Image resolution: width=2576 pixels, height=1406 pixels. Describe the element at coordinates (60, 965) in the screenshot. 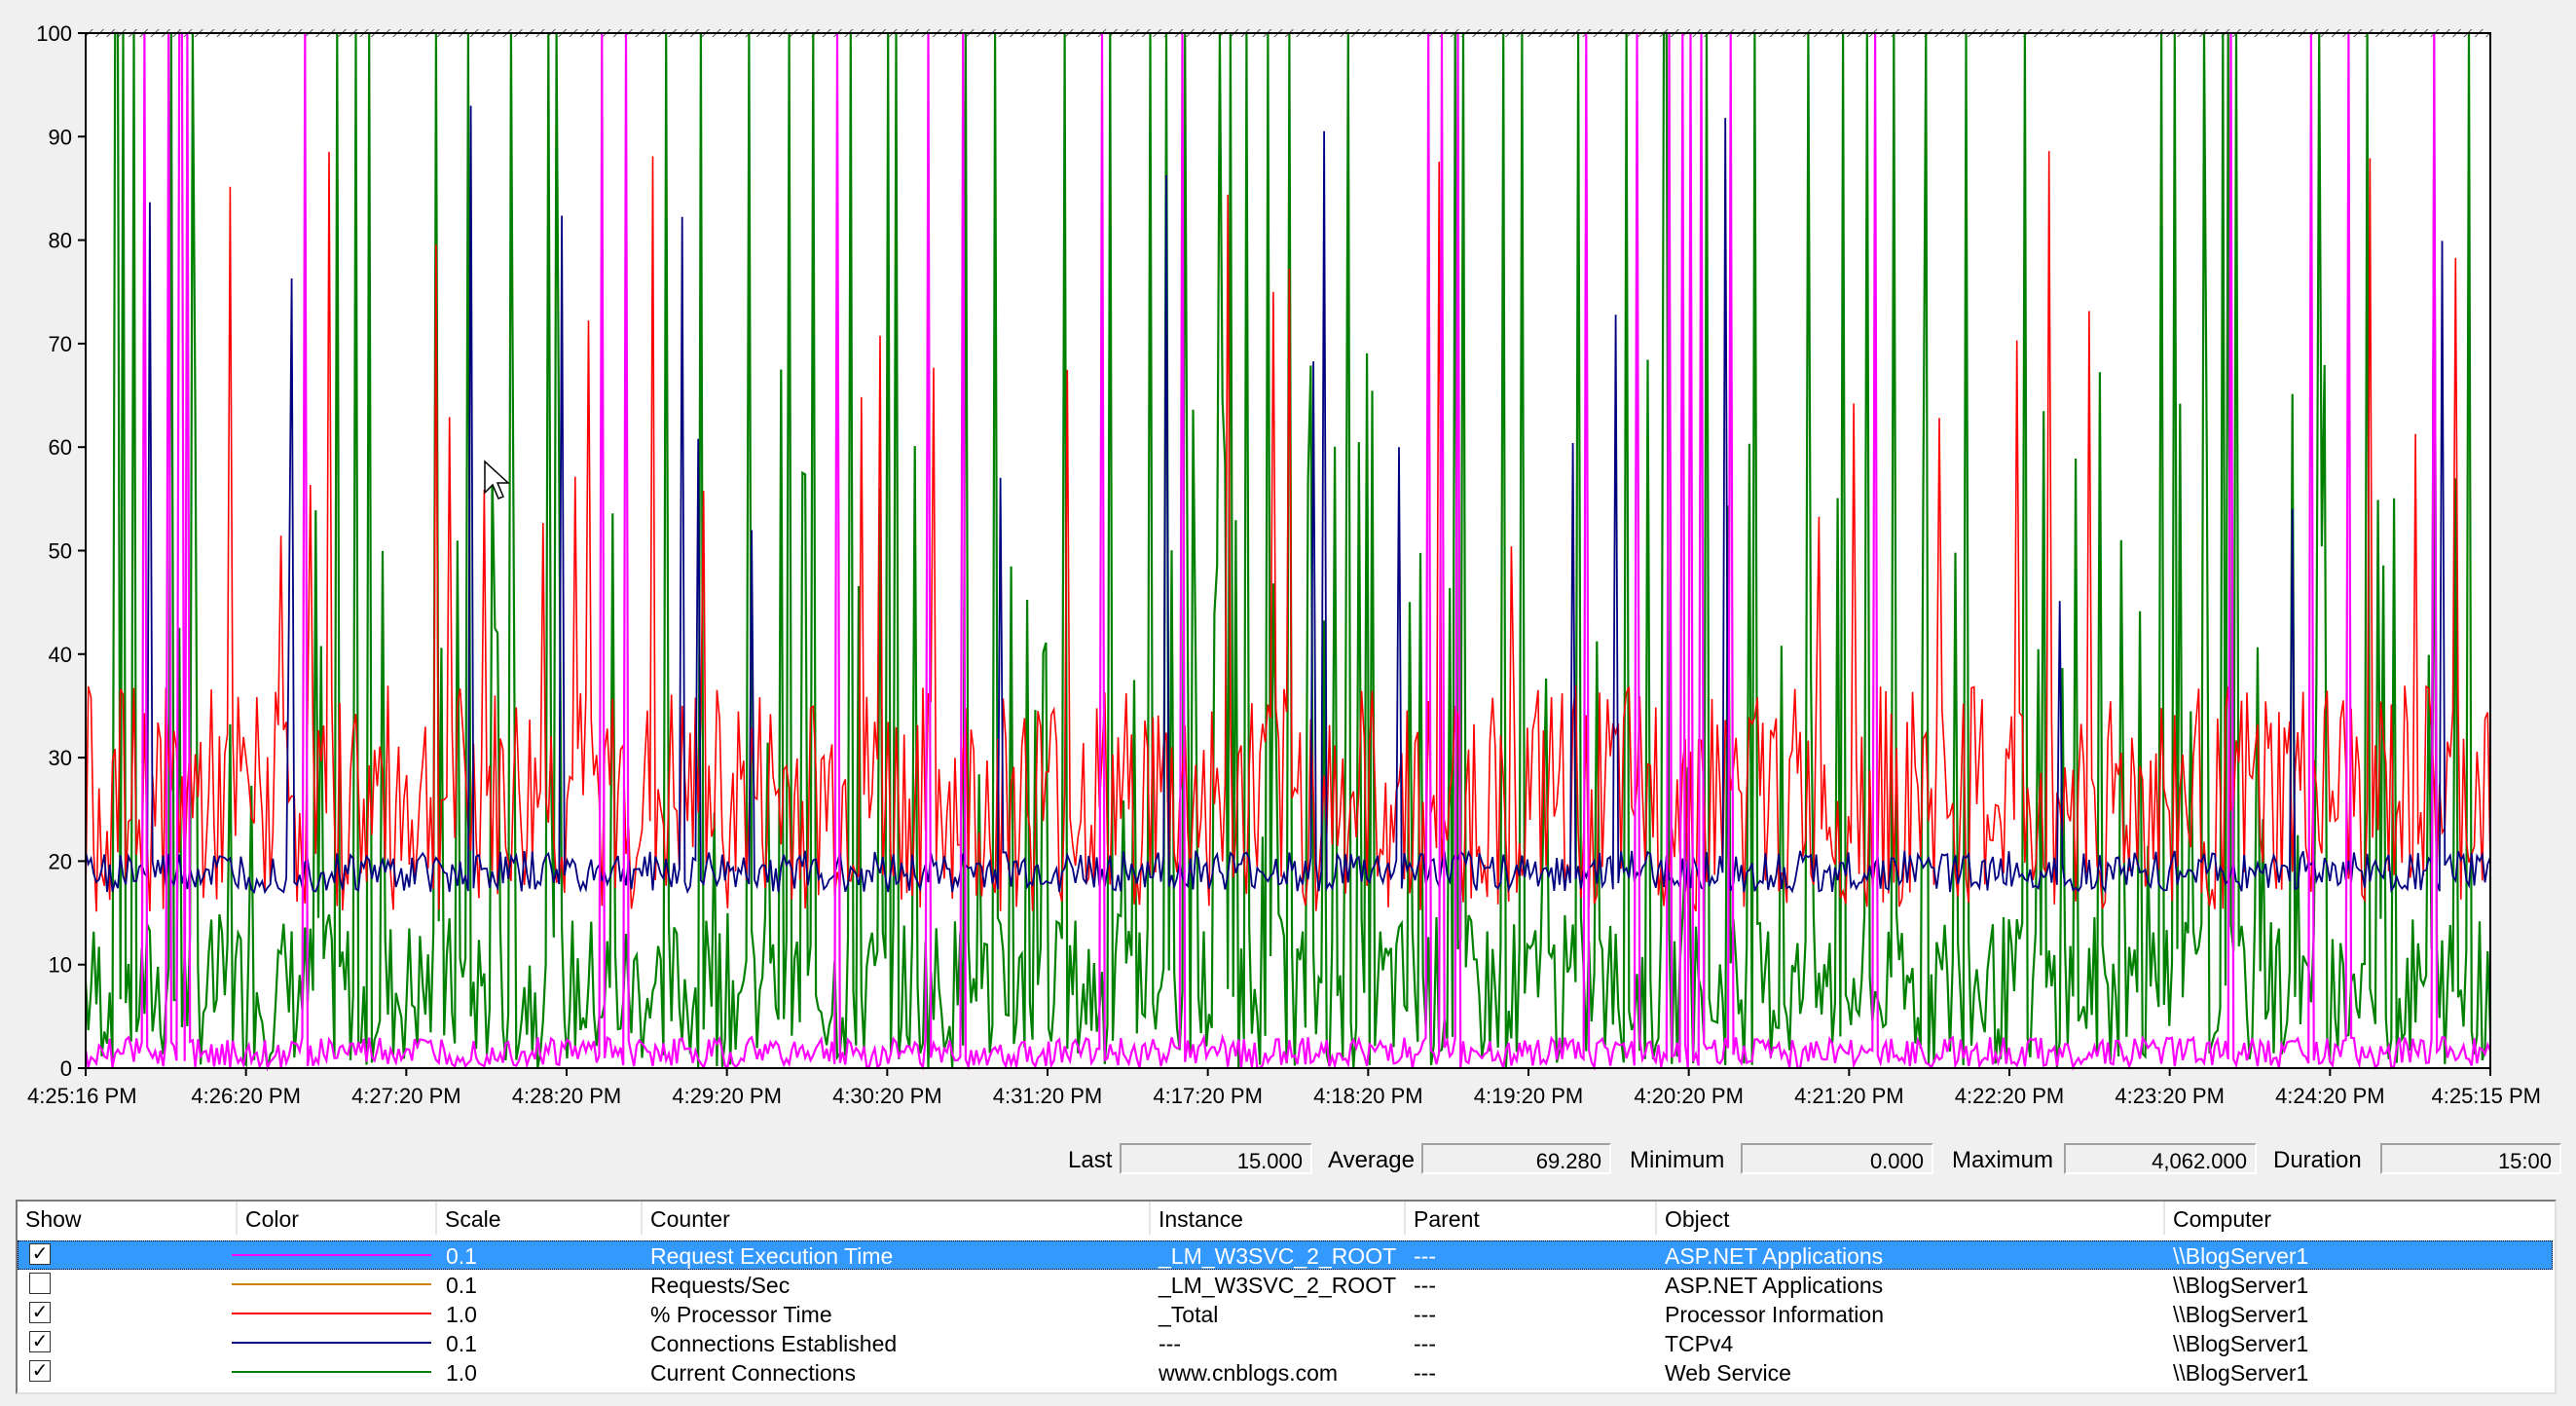

I see `y-tick-label: 10` at that location.